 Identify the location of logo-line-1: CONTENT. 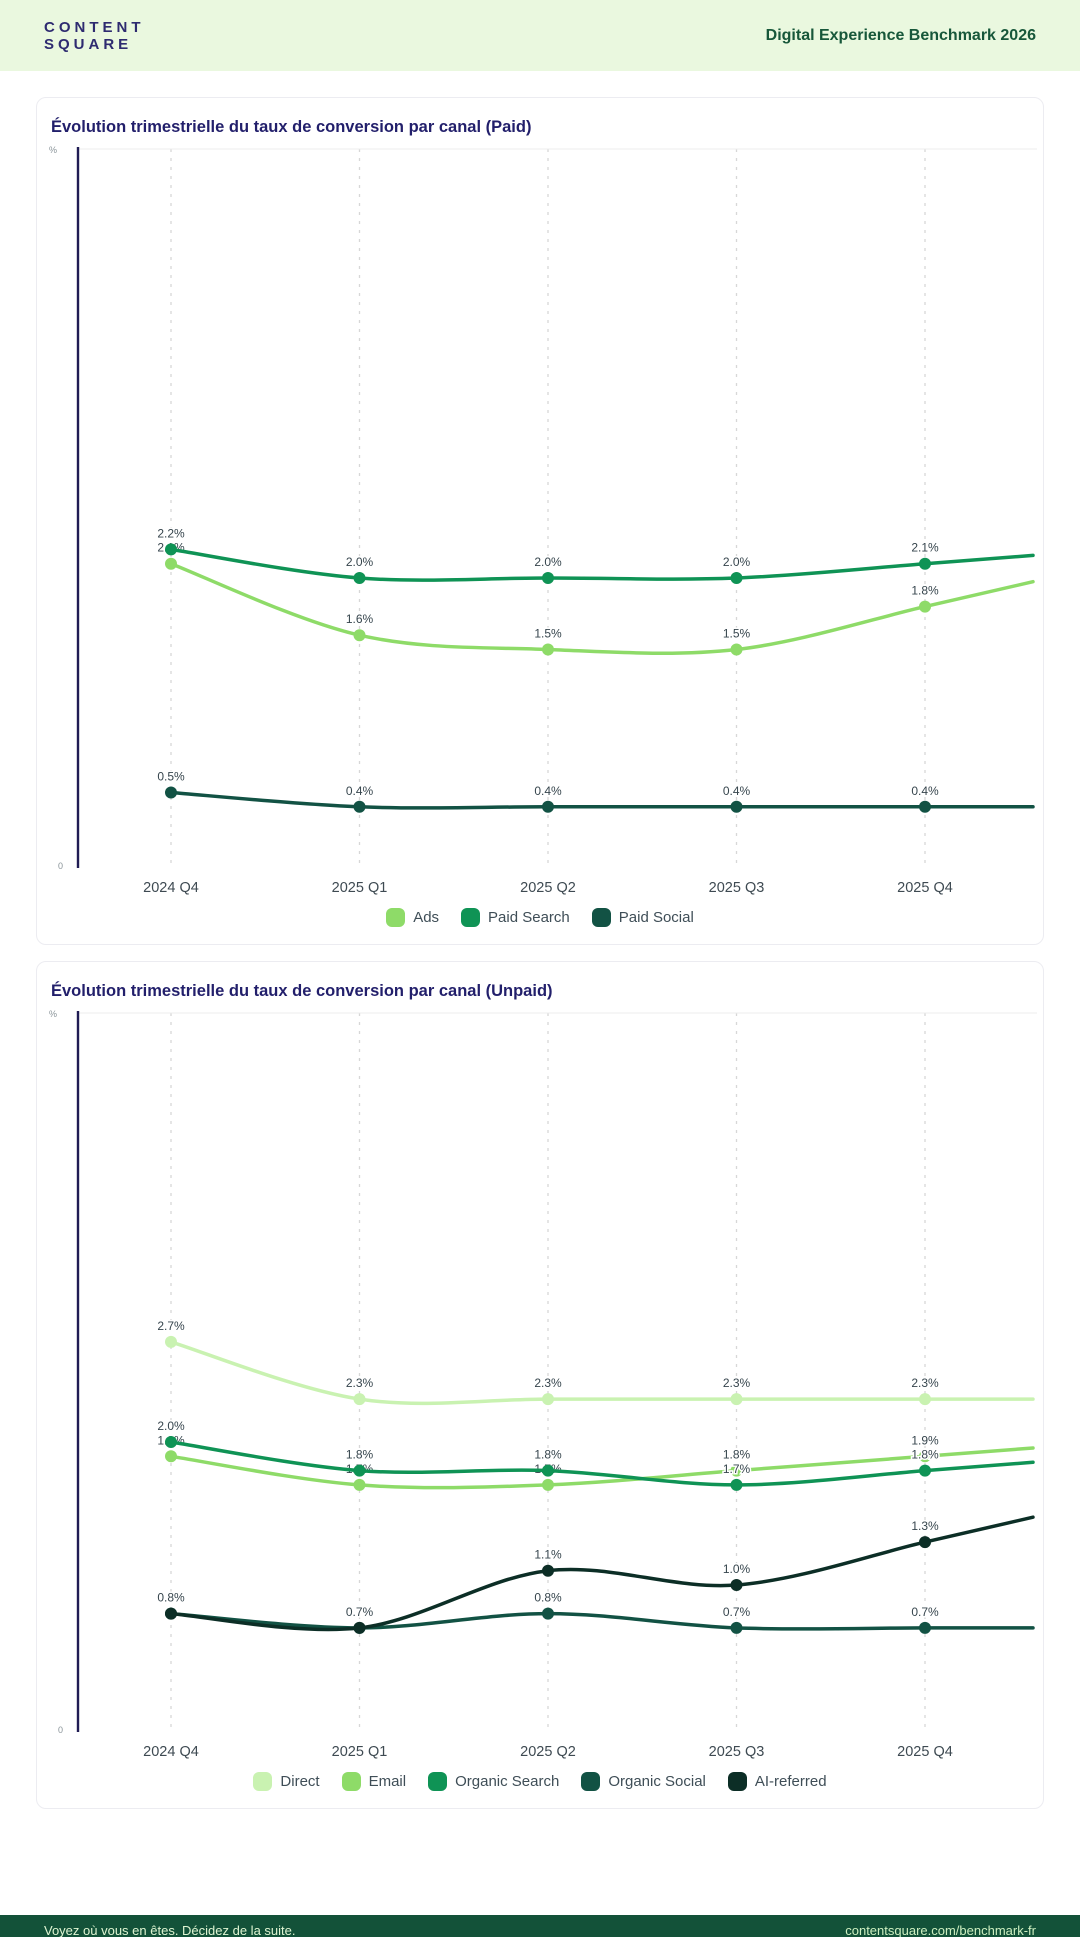
(94, 27).